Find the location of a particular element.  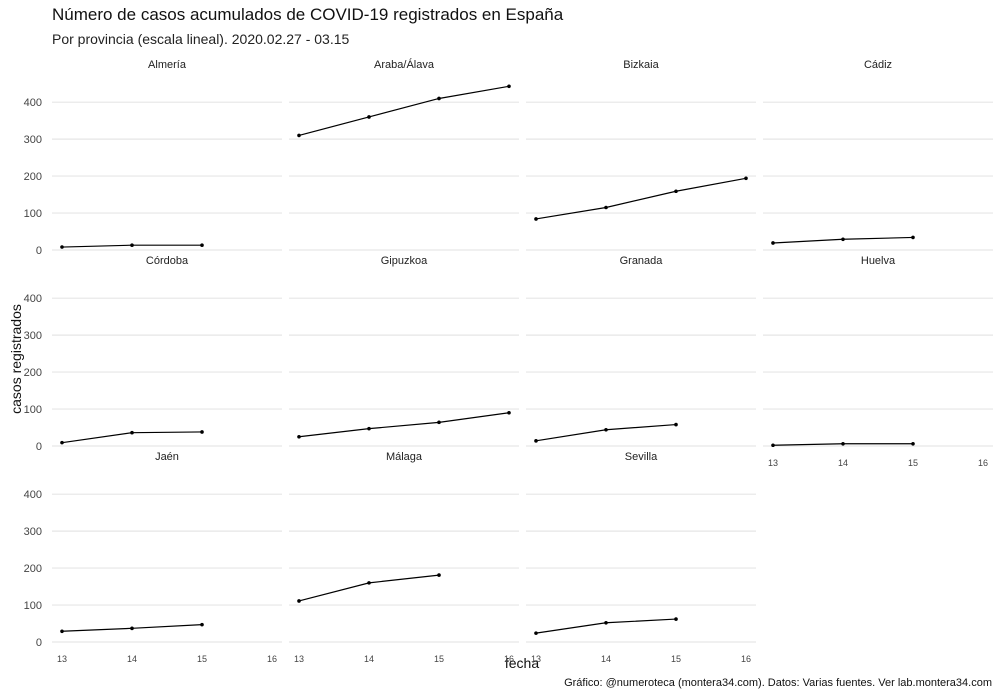

y-axis-label: casos registrados is located at coordinates (16, 359).